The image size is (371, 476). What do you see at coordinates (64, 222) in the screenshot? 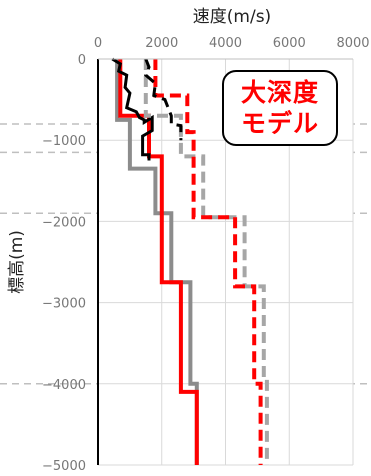
I see `y-tick-label: −2000` at bounding box center [64, 222].